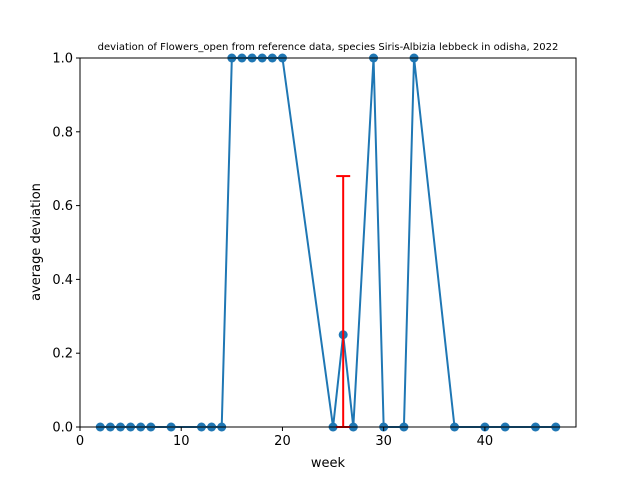 This screenshot has height=480, width=640. Describe the element at coordinates (181, 441) in the screenshot. I see `x-tick-label: 10` at that location.